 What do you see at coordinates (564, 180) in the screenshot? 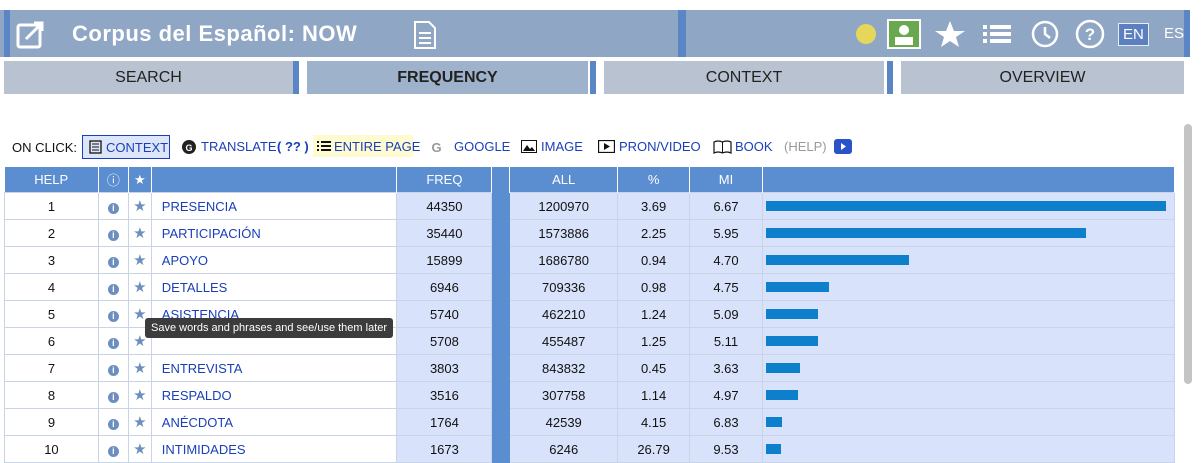
I see `all-column-header: ALL` at bounding box center [564, 180].